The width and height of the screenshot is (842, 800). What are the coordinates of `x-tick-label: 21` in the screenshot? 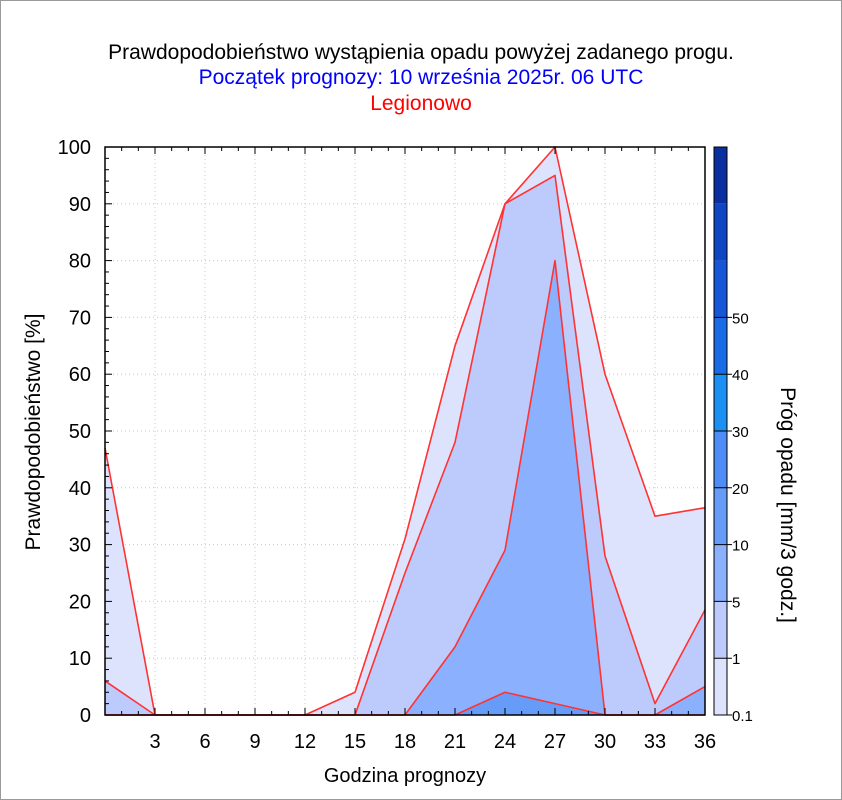 It's located at (455, 742).